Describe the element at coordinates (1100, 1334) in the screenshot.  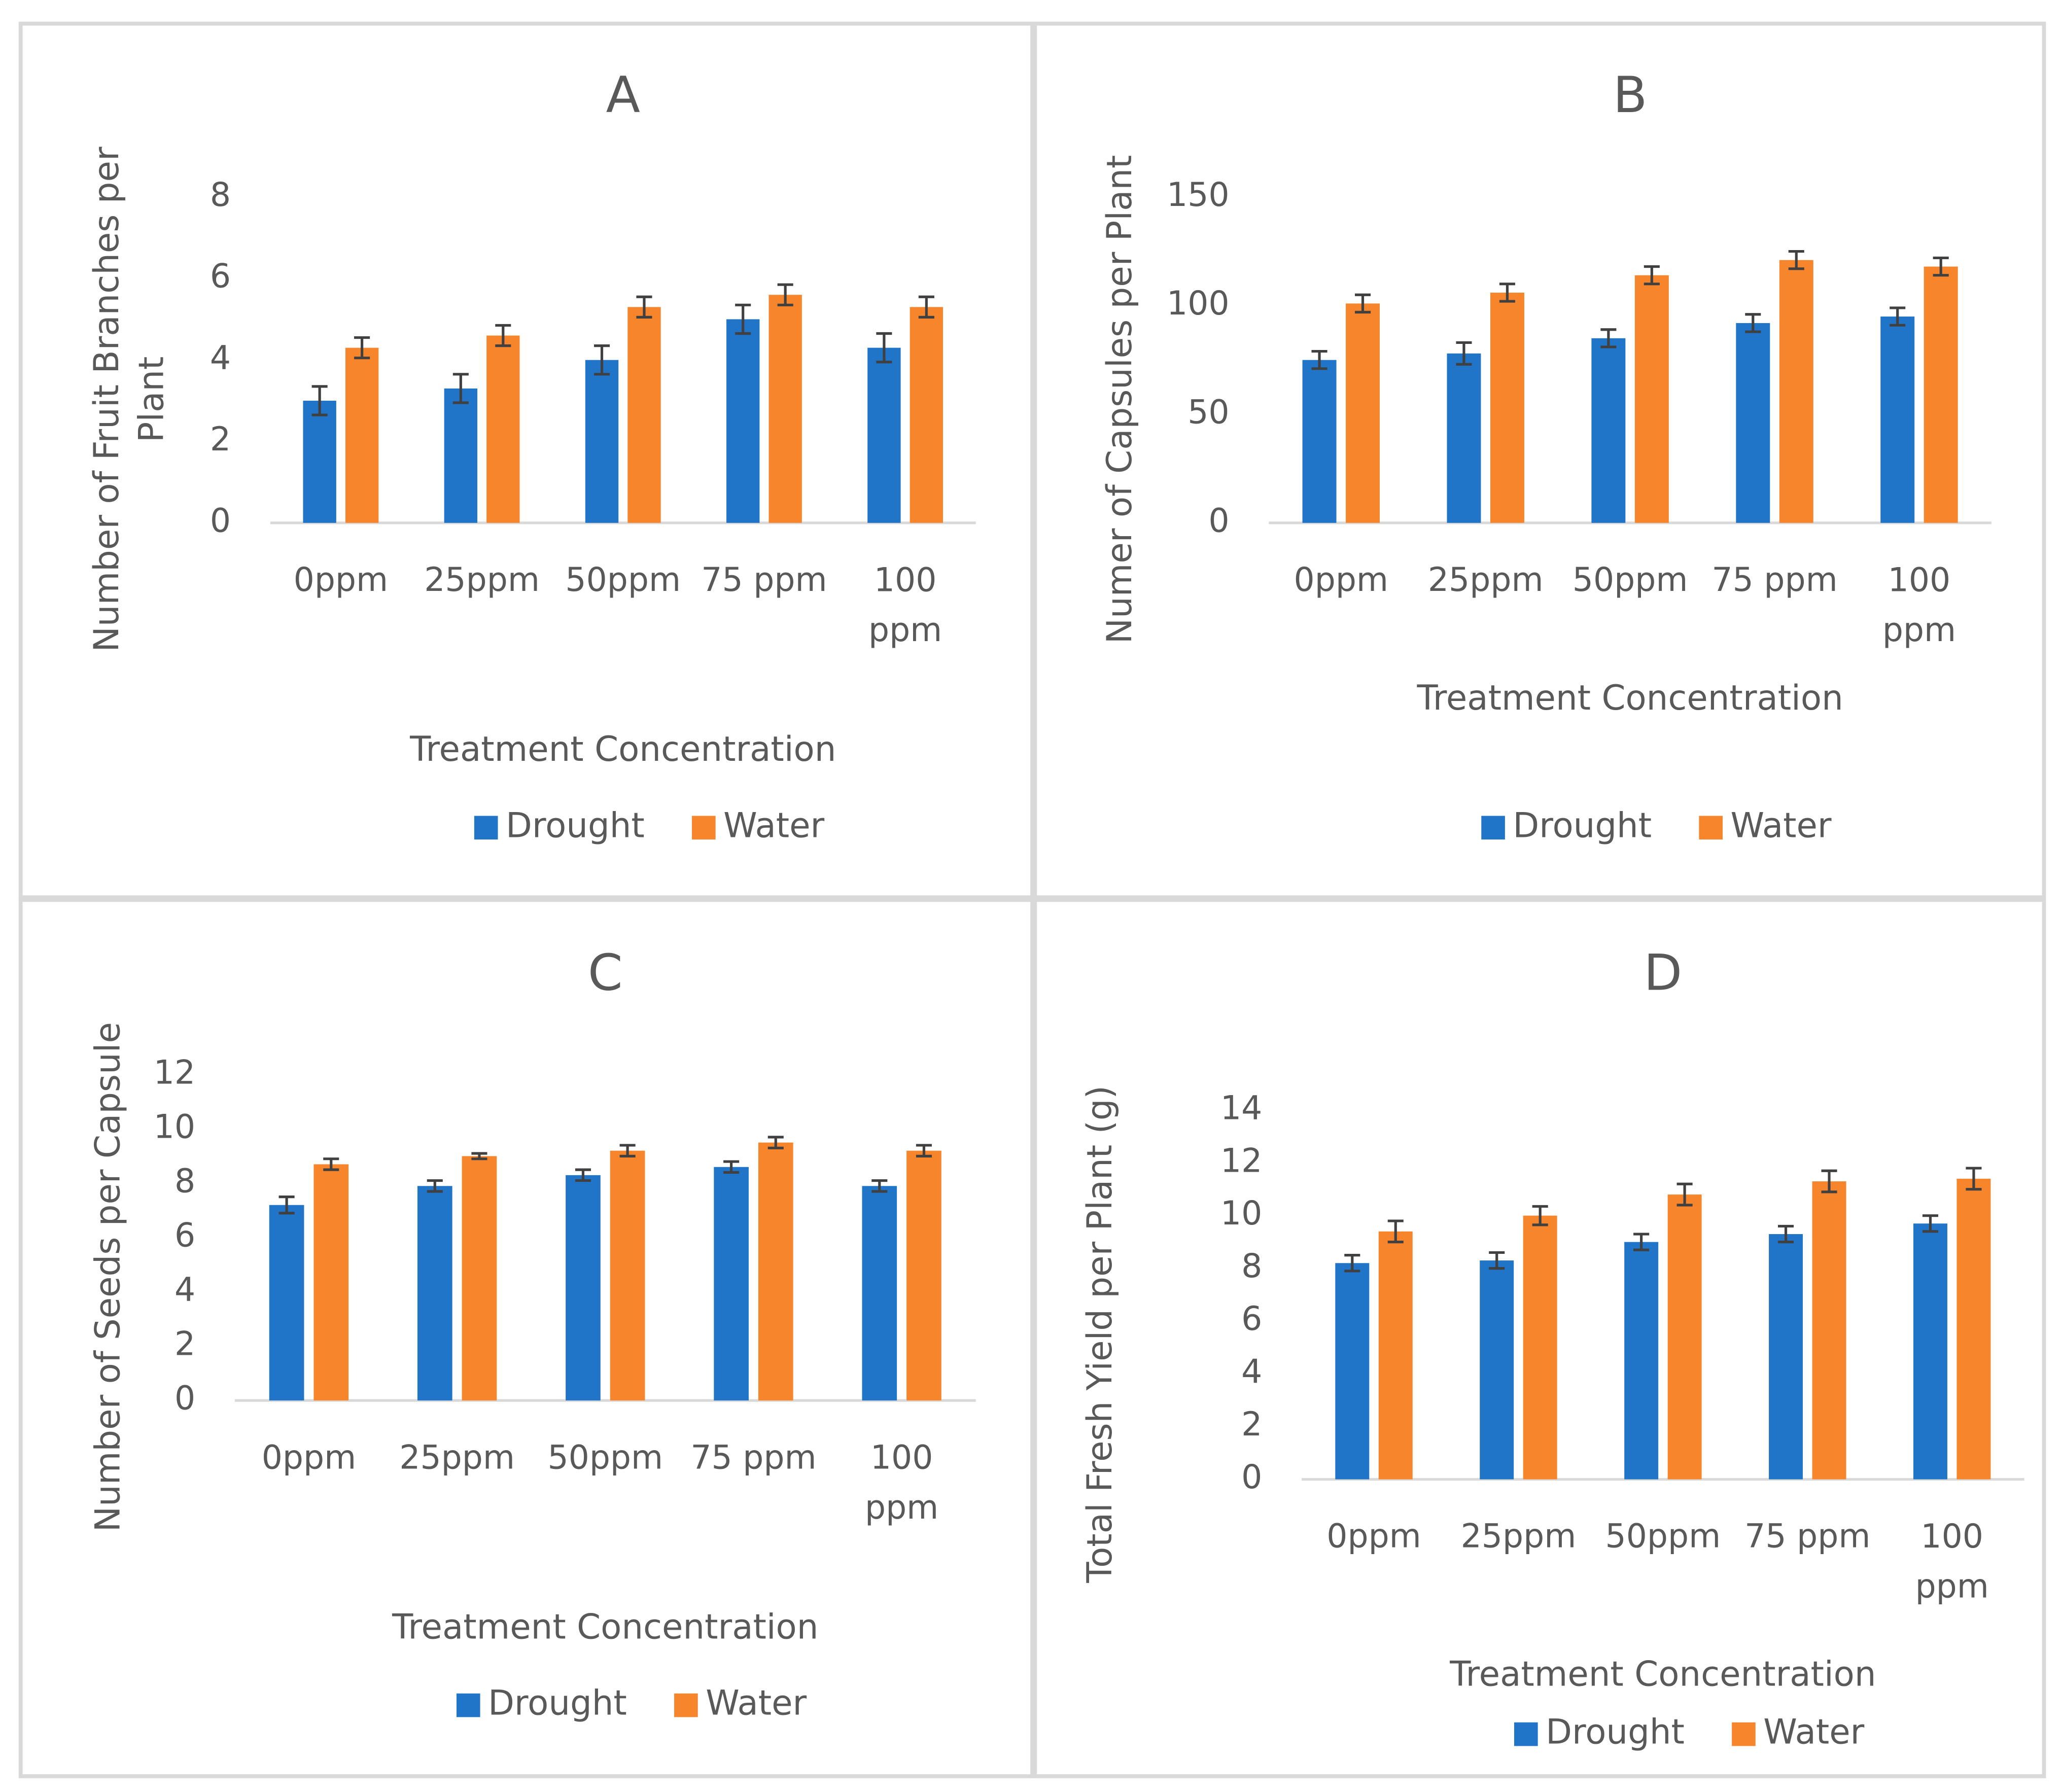
I see `y-axis-label: Total Fresh Yield per Plant (g)` at that location.